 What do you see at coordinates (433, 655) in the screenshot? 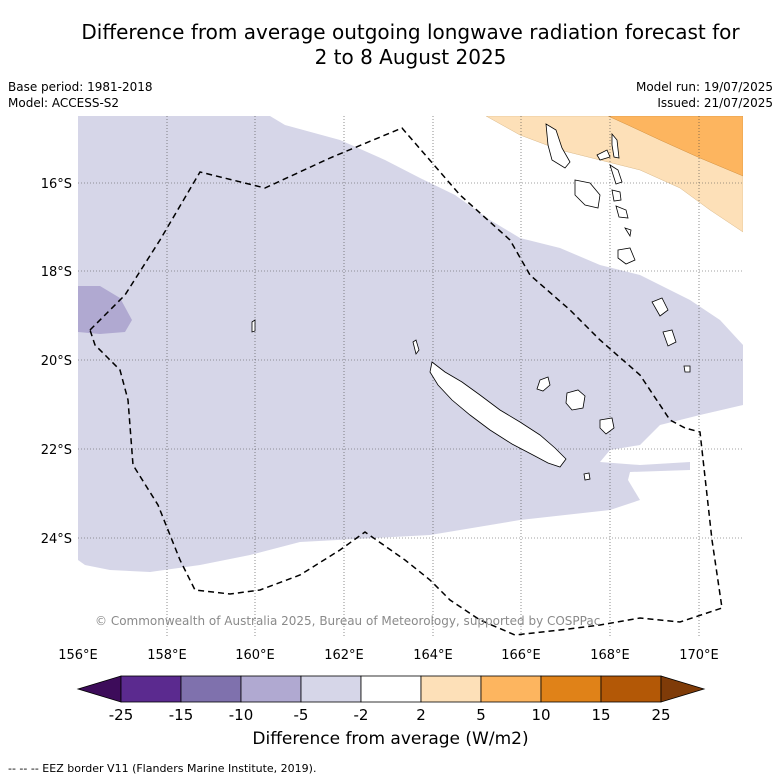
I see `lon-tick-164e: 164°E` at bounding box center [433, 655].